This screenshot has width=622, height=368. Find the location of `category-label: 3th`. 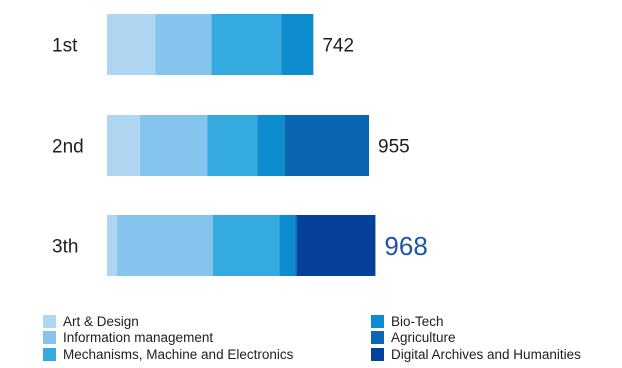

category-label: 3th is located at coordinates (65, 247).